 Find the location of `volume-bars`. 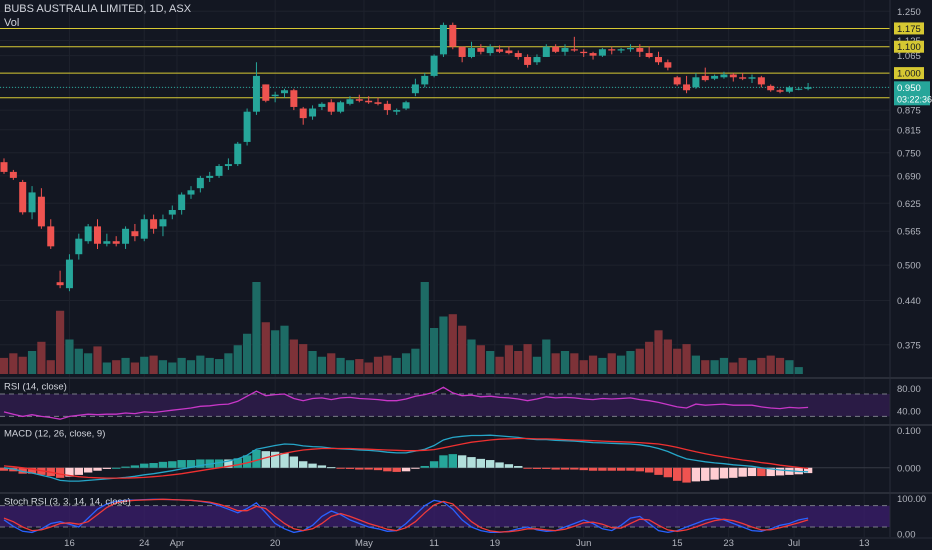

volume-bars is located at coordinates (401, 328).